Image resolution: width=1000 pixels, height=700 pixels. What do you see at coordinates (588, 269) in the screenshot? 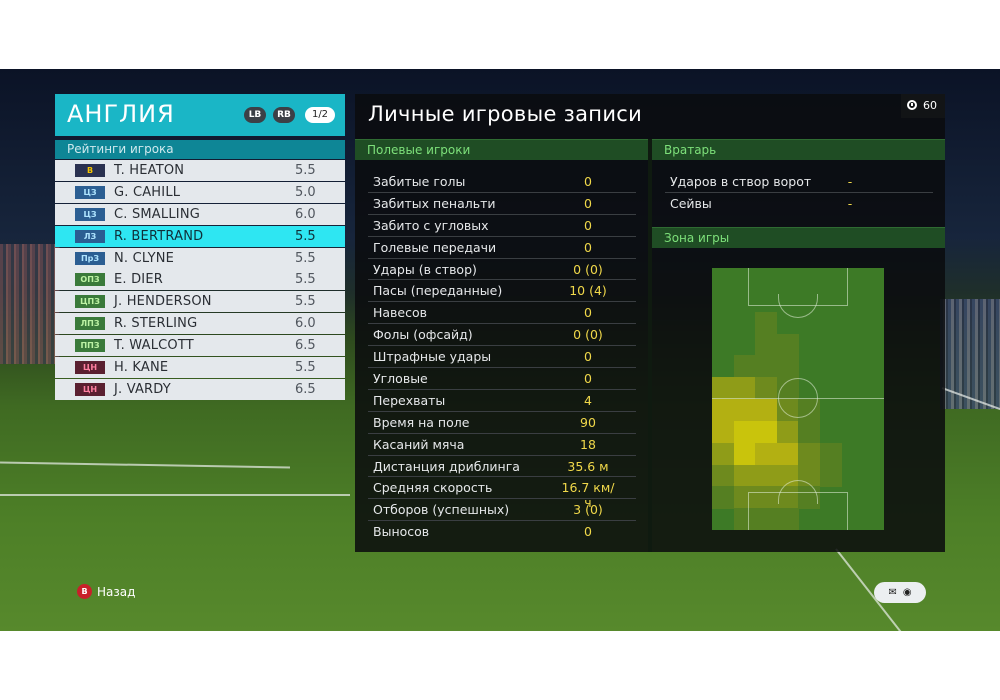
I see `stat-value: 0 (0)` at bounding box center [588, 269].